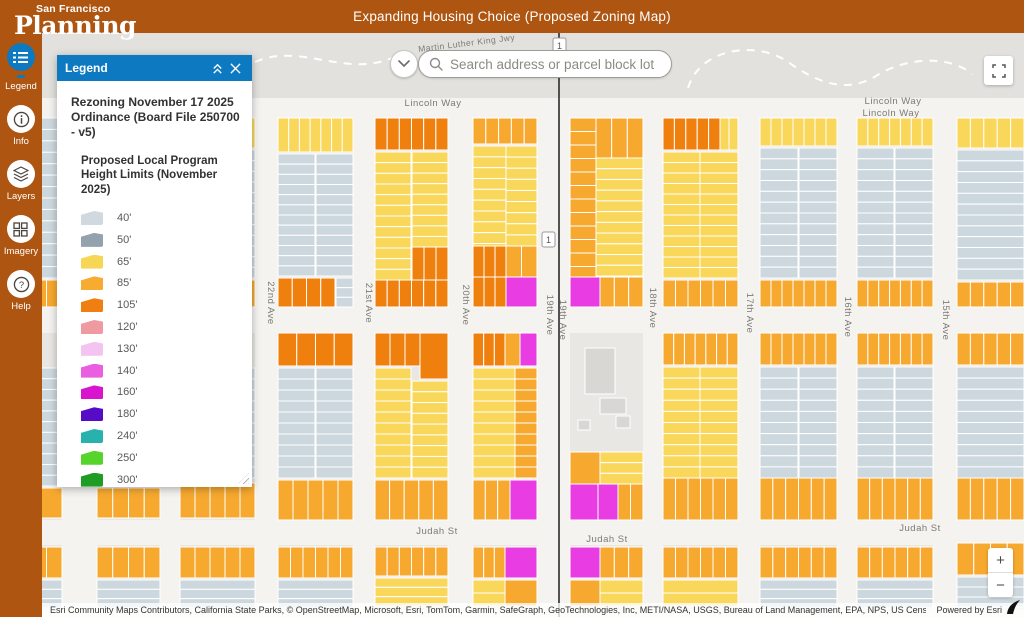 The width and height of the screenshot is (1024, 617). Describe the element at coordinates (243, 478) in the screenshot. I see `panel-resize-handle` at that location.